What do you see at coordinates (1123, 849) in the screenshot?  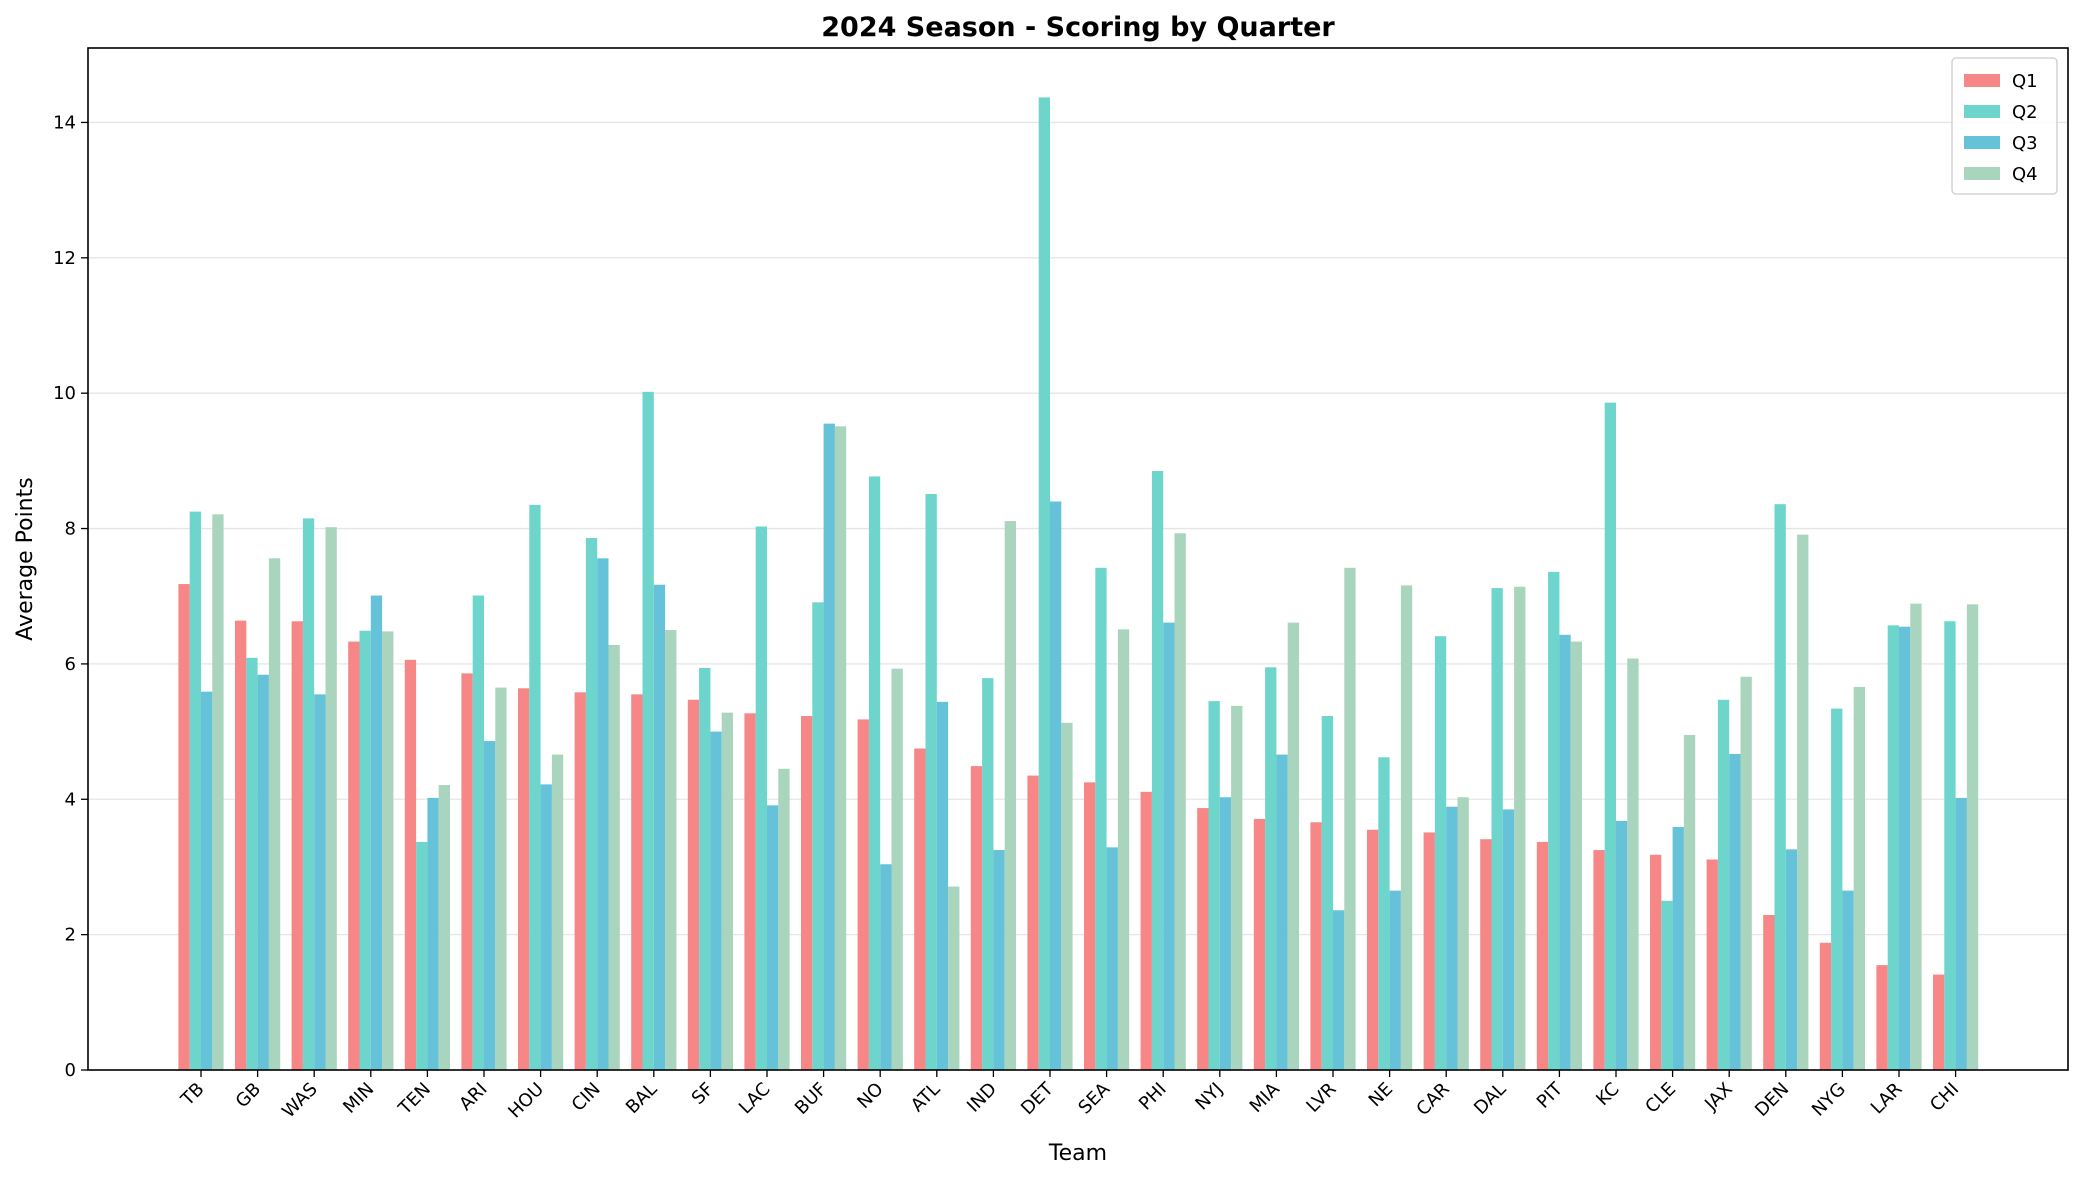 I see `bar-q4-sea` at bounding box center [1123, 849].